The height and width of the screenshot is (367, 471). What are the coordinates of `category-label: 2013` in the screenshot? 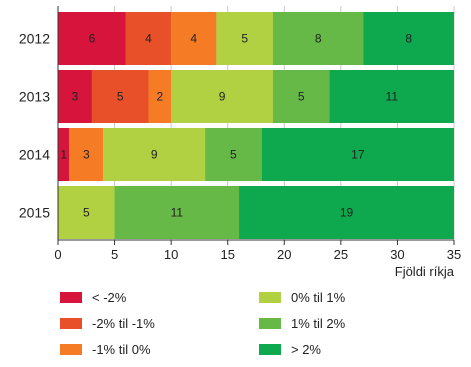 It's located at (34, 97).